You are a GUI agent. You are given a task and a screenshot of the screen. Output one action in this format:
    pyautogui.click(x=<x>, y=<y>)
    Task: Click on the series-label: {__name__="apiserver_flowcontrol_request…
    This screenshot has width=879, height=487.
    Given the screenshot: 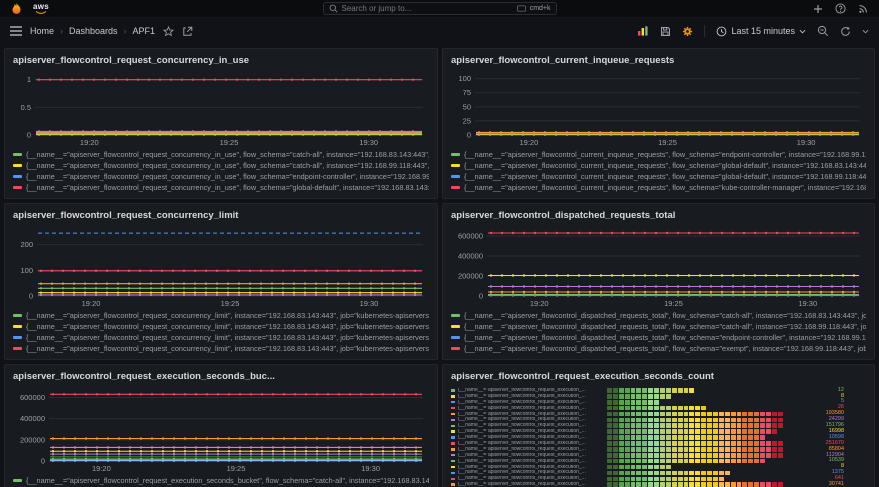 What is the action you would take?
    pyautogui.click(x=522, y=408)
    